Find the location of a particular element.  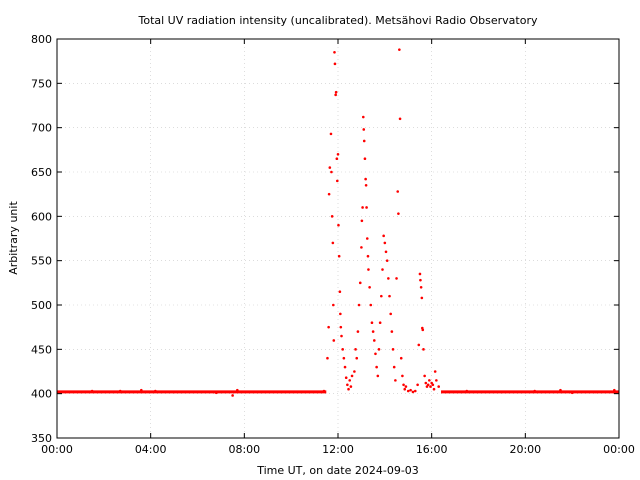

y-tick-label: 600 is located at coordinates (41, 216).